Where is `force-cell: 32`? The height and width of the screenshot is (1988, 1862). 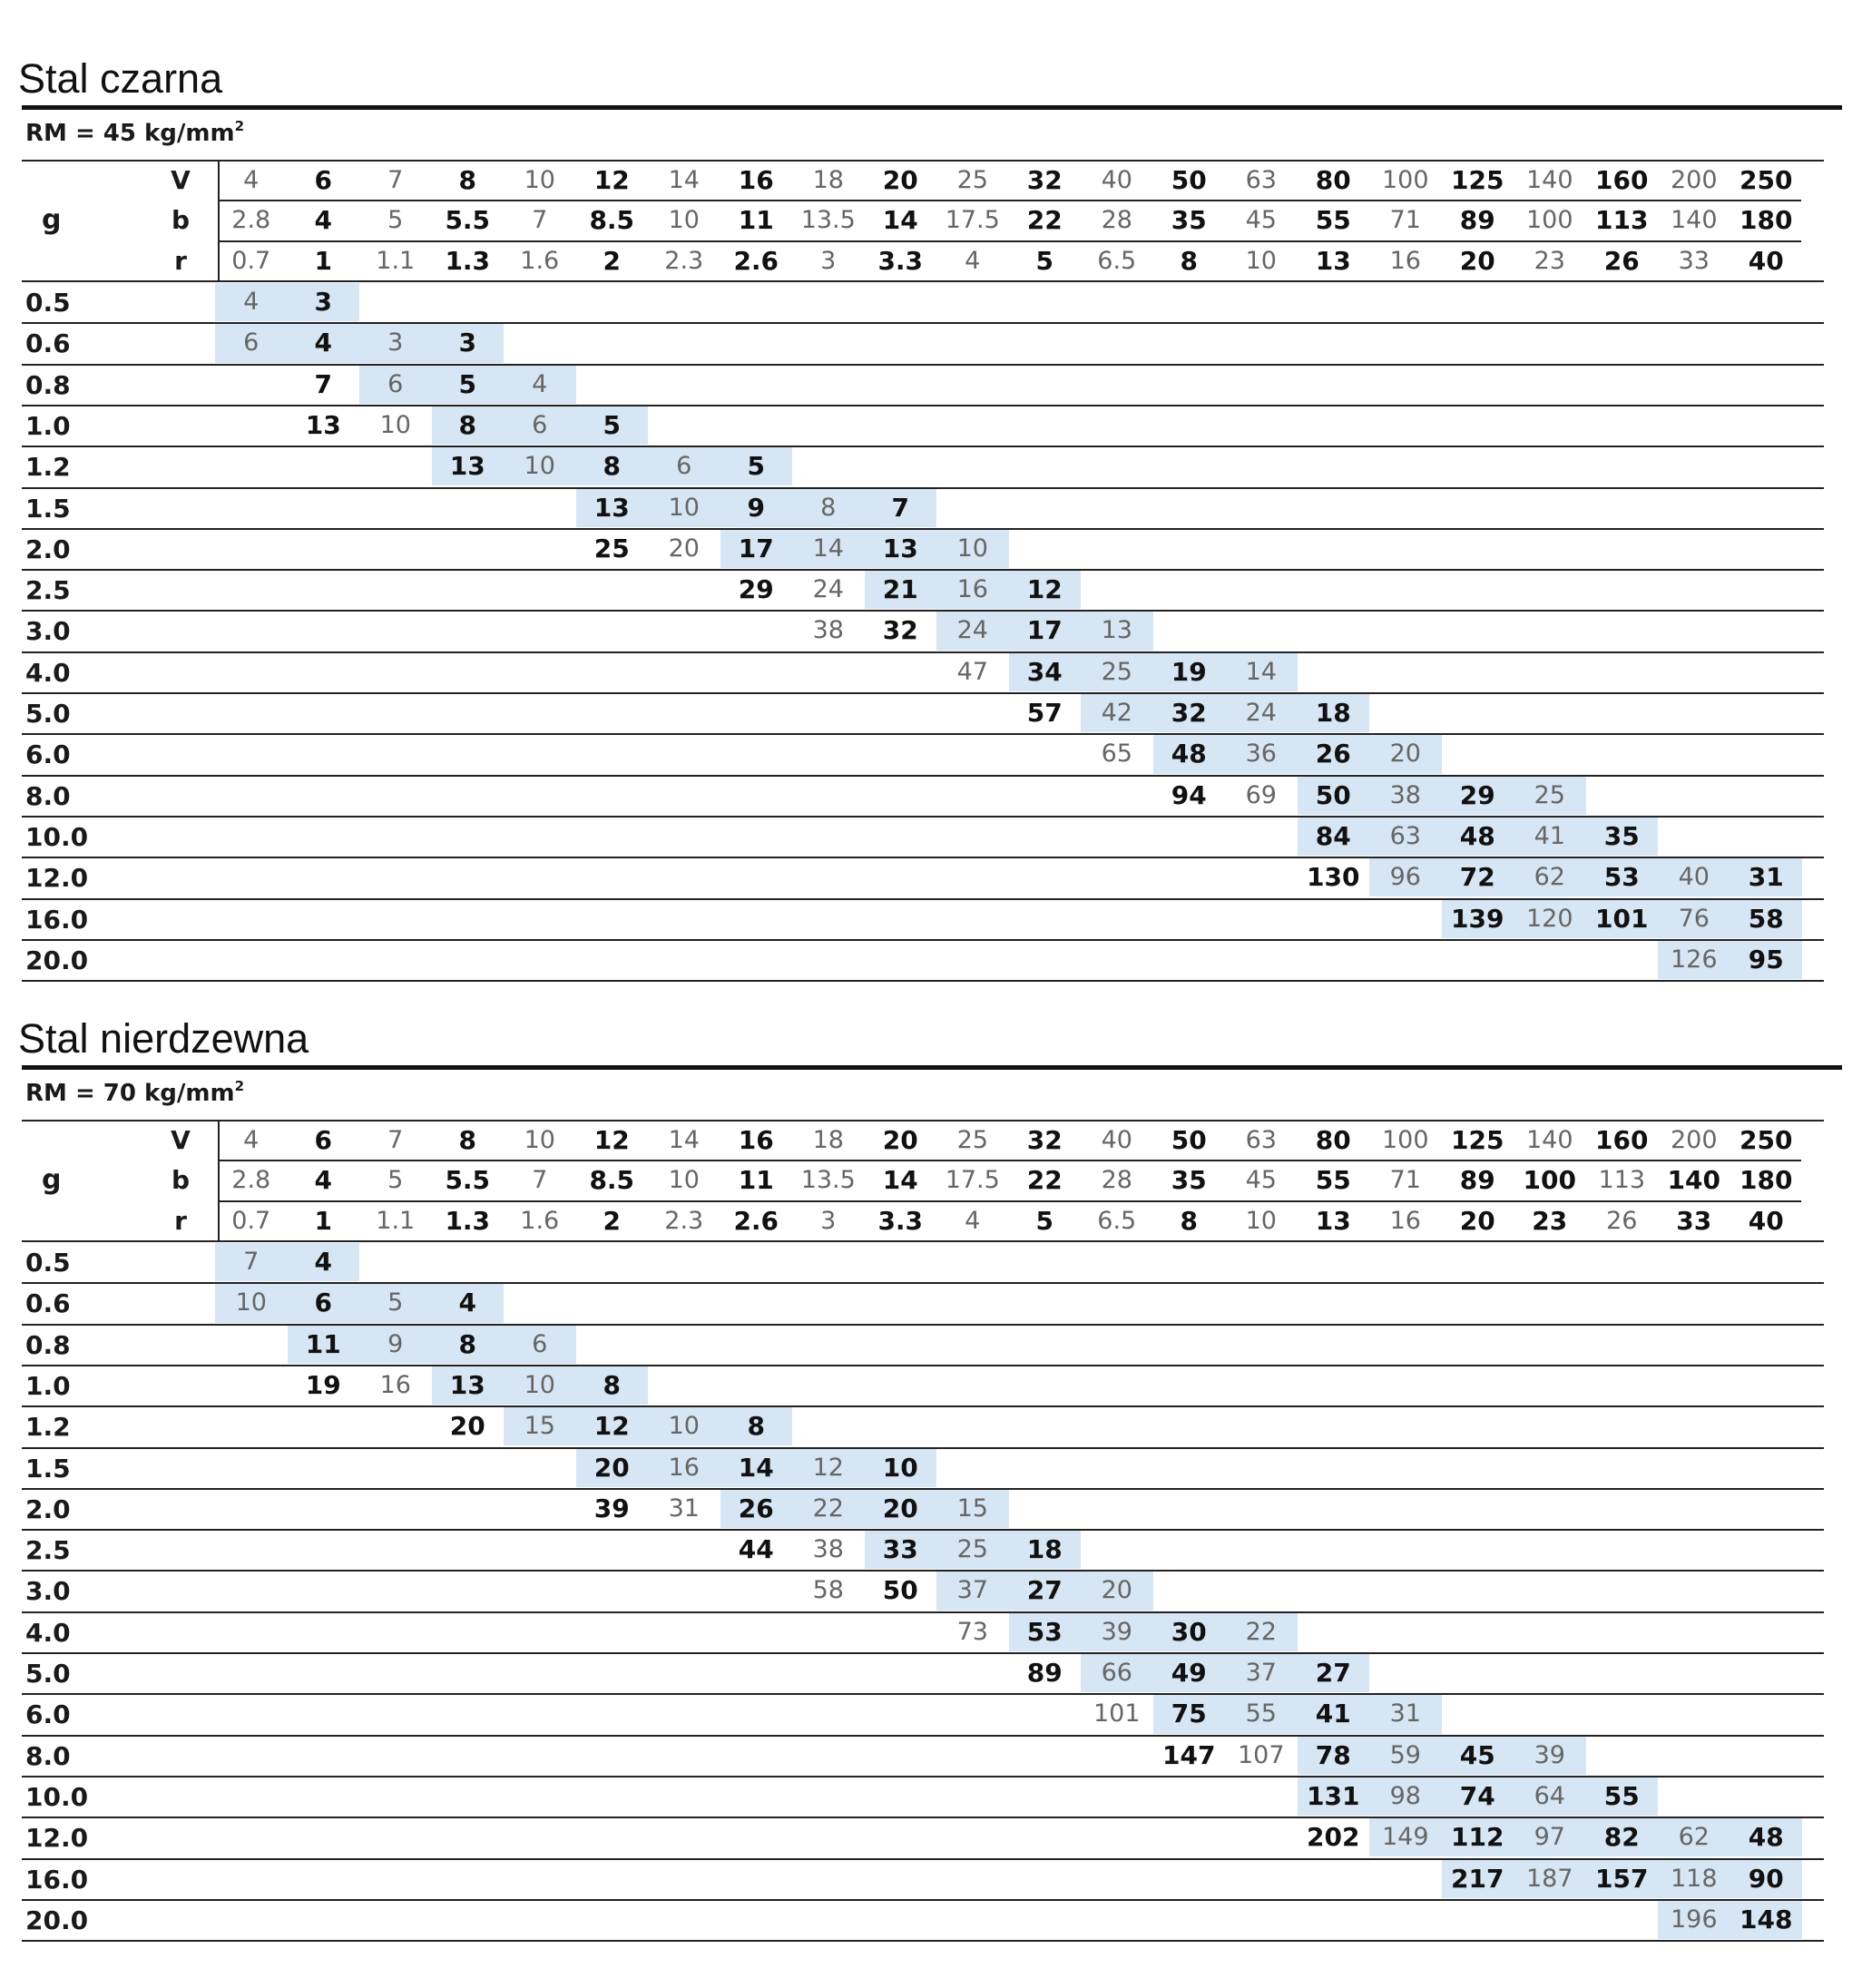 force-cell: 32 is located at coordinates (1188, 713).